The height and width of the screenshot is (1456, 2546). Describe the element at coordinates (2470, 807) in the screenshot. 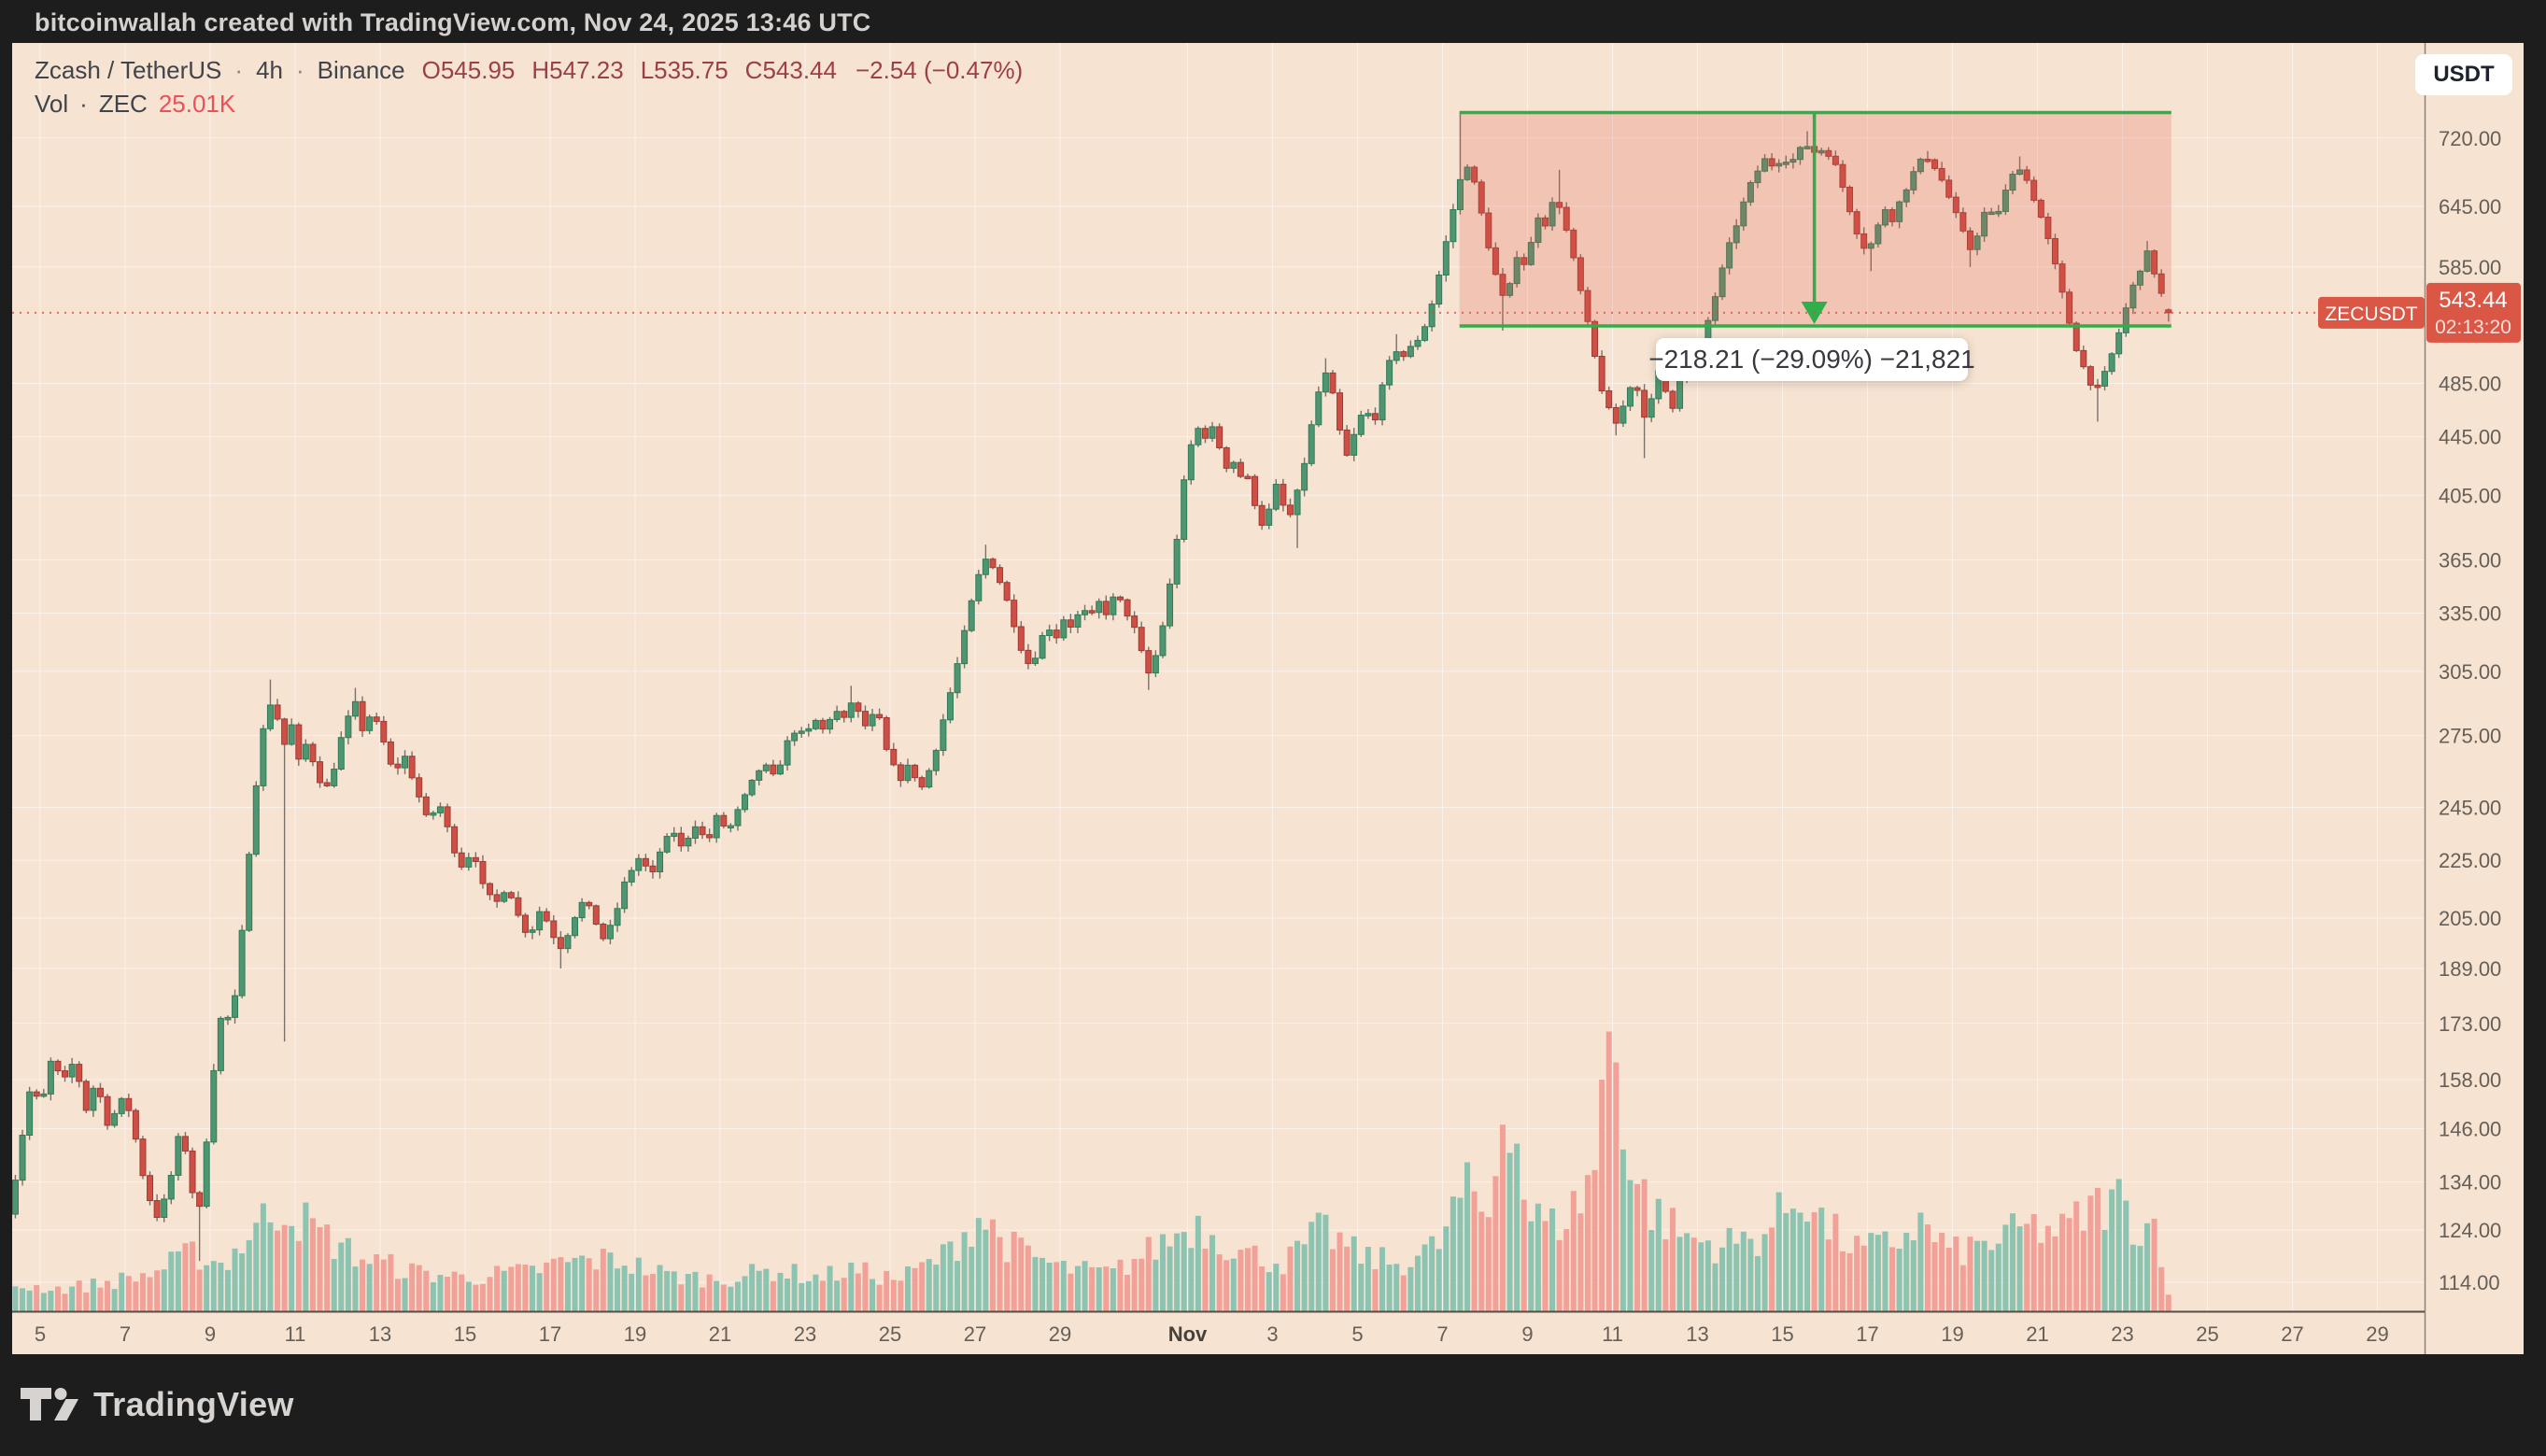

I see `svg-text: 245.00` at that location.